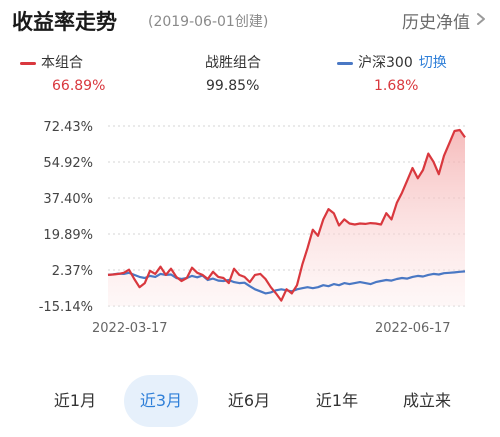  What do you see at coordinates (68, 199) in the screenshot?
I see `y-tick-label: 37.40%` at bounding box center [68, 199].